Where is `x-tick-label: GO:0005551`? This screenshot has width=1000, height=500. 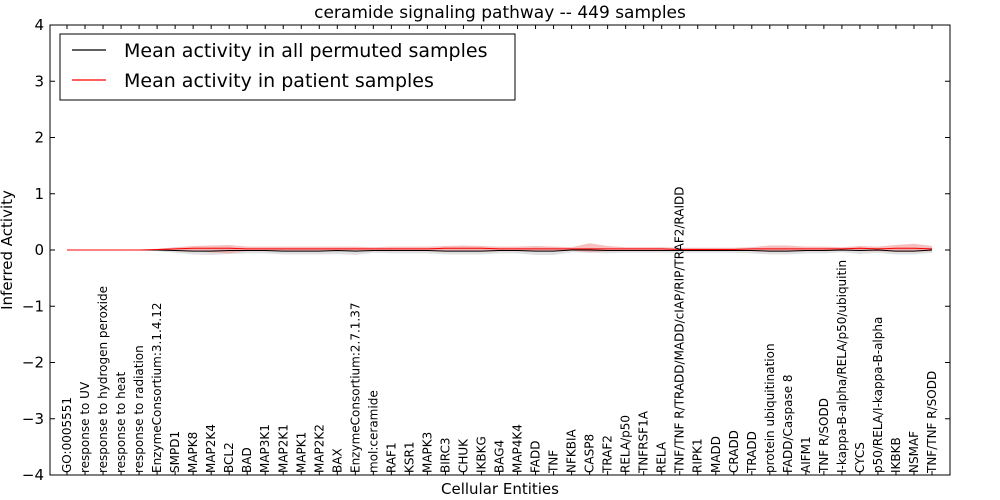
x-tick-label: GO:0005551 is located at coordinates (67, 435).